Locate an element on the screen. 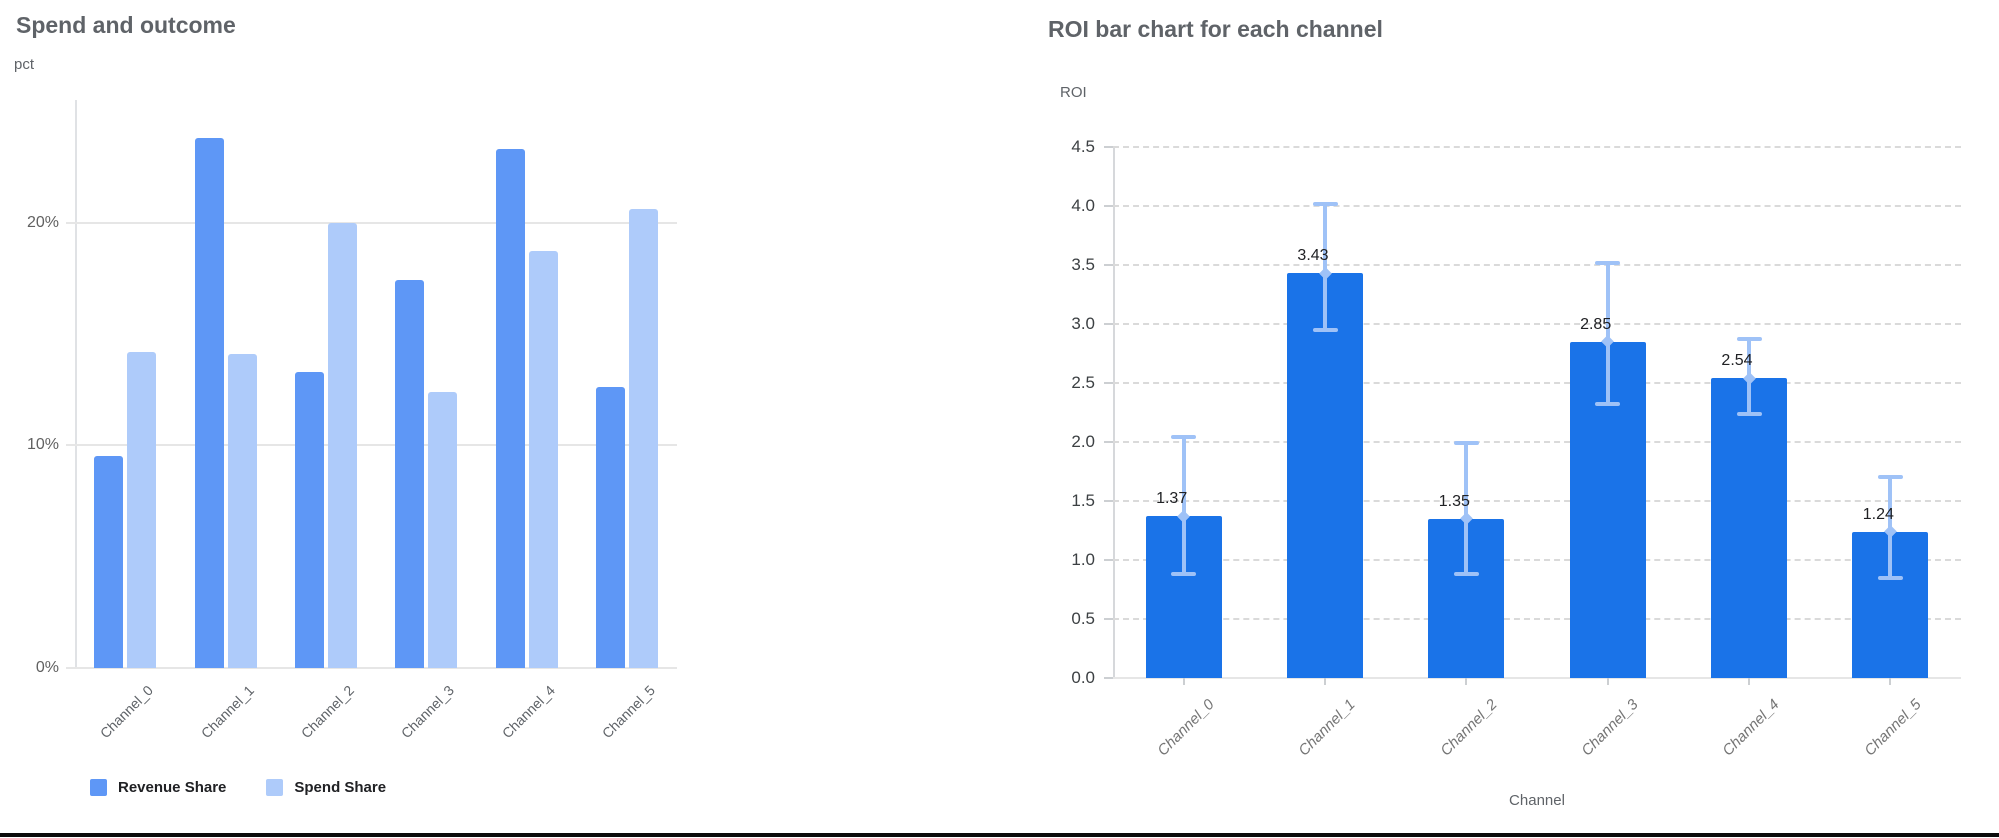 The height and width of the screenshot is (838, 1999). y-tick-label: 1.5 is located at coordinates (1083, 500).